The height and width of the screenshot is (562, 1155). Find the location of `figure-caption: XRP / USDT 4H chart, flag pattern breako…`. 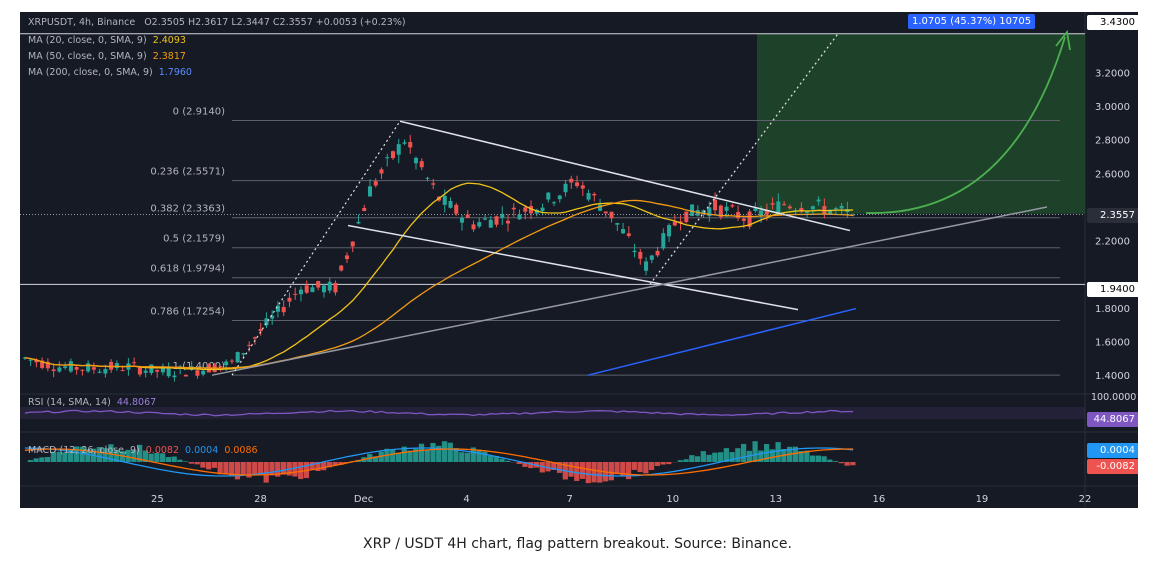

figure-caption: XRP / USDT 4H chart, flag pattern breako… is located at coordinates (577, 544).